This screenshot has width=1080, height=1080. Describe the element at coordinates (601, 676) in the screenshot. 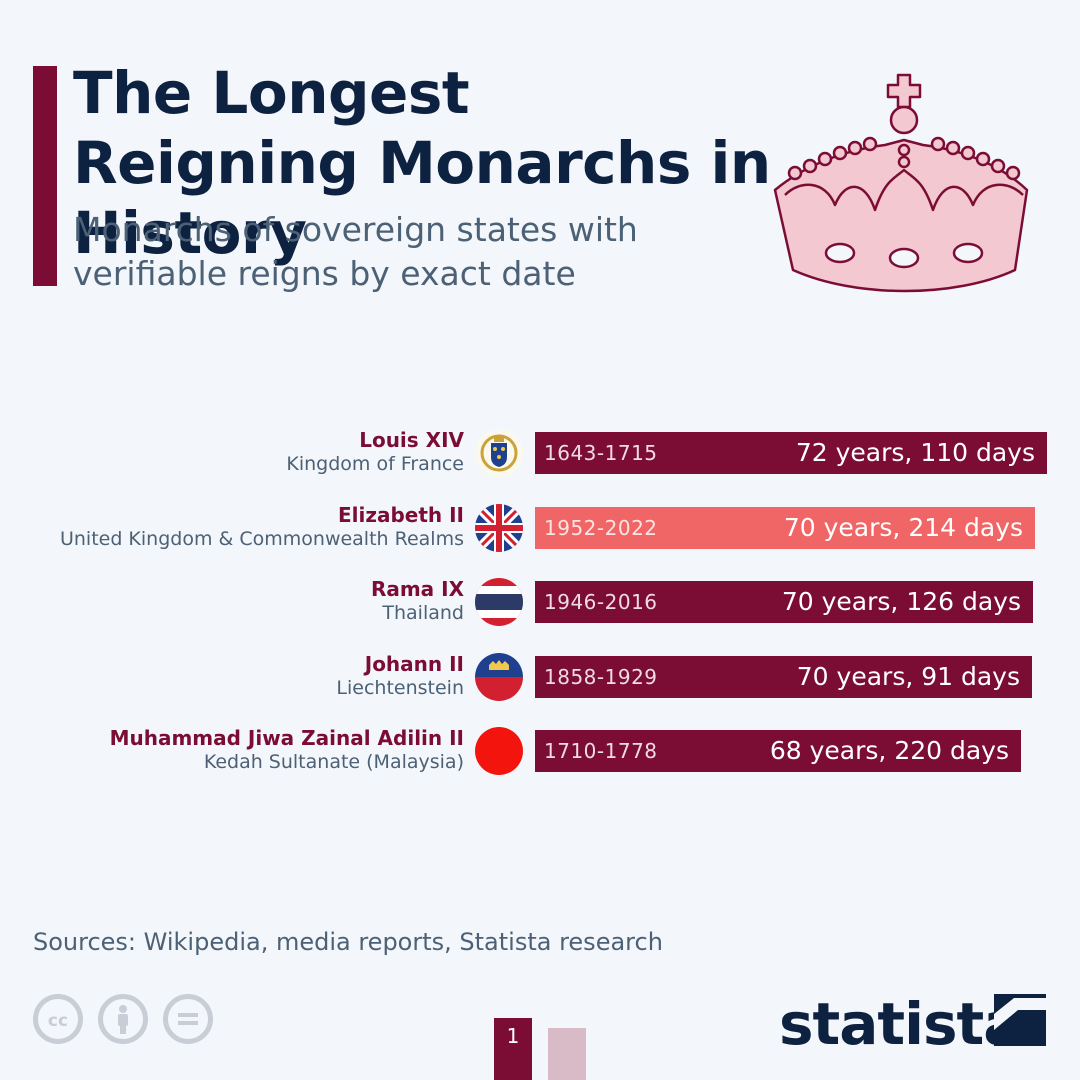

I see `reign-period-label: 1858-1929` at that location.